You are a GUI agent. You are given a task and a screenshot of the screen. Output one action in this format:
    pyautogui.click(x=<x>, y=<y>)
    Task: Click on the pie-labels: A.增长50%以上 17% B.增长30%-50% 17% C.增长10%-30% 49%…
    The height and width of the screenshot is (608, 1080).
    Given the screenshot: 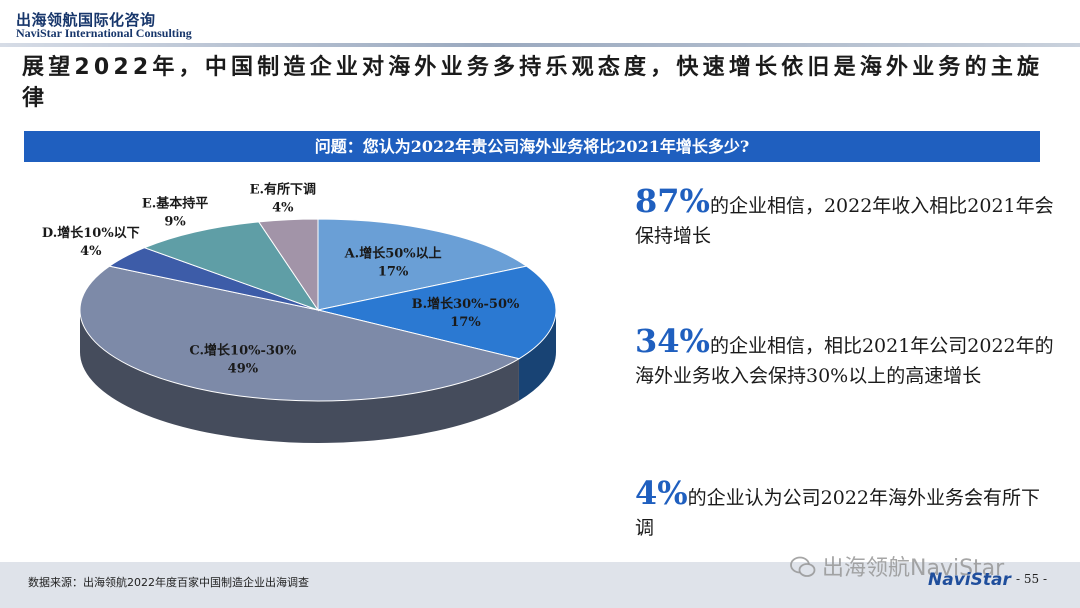 What is the action you would take?
    pyautogui.click(x=281, y=278)
    